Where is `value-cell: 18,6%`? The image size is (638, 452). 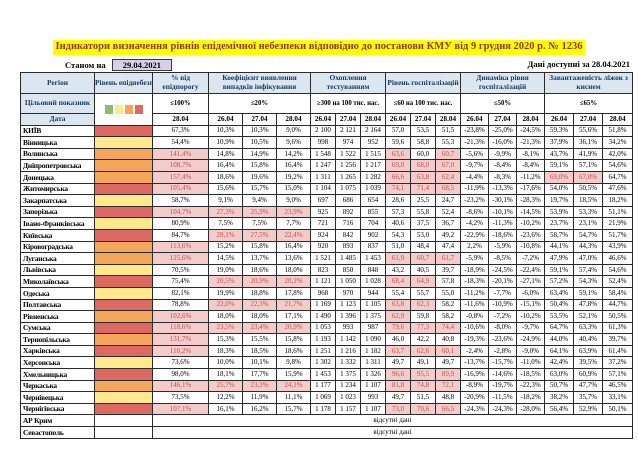
value-cell: 18,6% is located at coordinates (293, 351).